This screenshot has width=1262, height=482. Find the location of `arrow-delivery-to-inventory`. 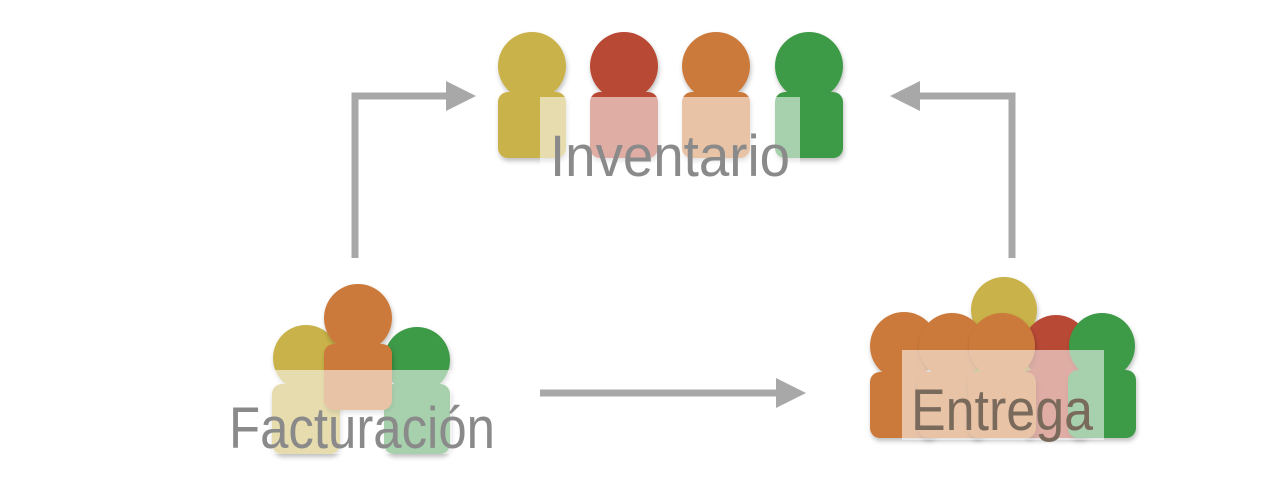

arrow-delivery-to-inventory is located at coordinates (953, 169).